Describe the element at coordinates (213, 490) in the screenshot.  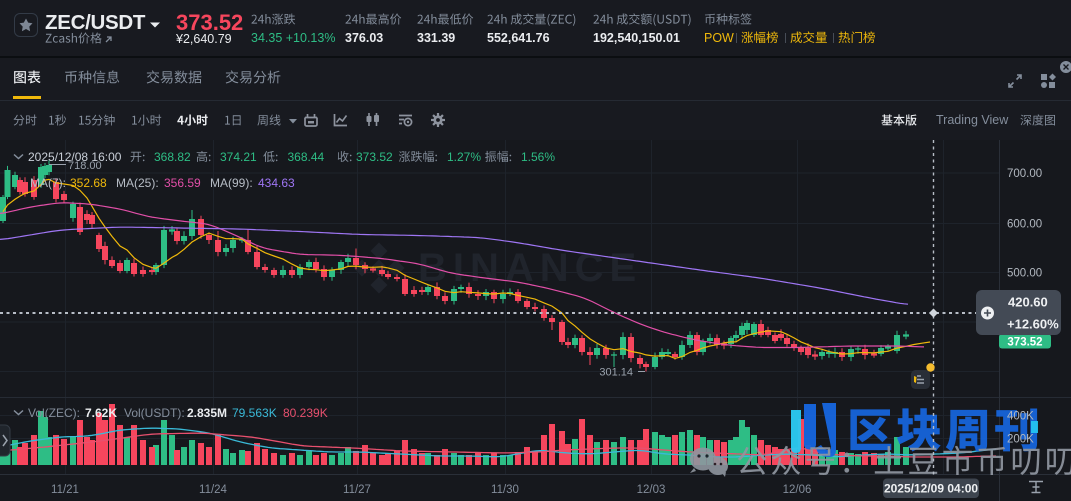
I see `svg-text: 11/24` at that location.